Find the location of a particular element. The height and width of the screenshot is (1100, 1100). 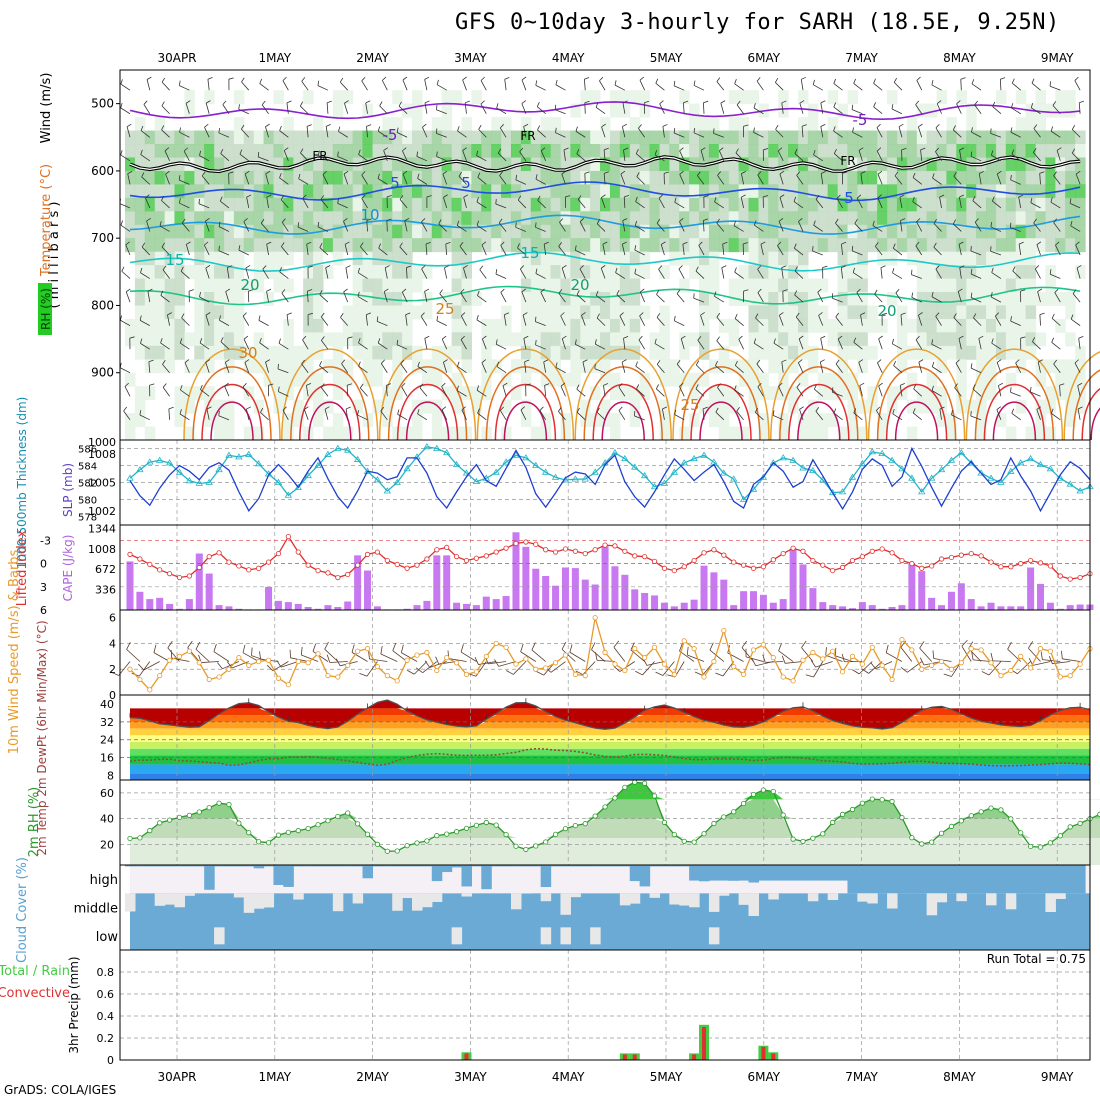

time-label-top: 7MAY is located at coordinates (861, 58).